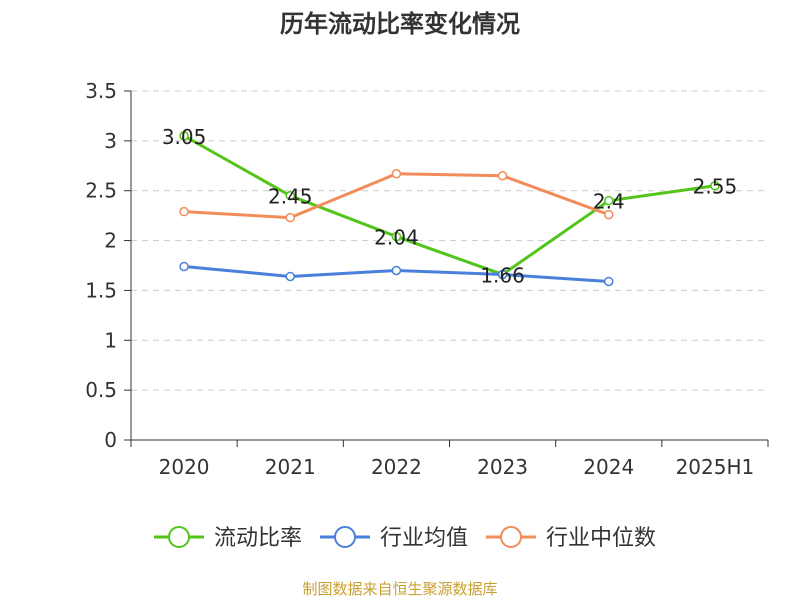 The height and width of the screenshot is (600, 800). I want to click on y-tick-label: 1, so click(110, 340).